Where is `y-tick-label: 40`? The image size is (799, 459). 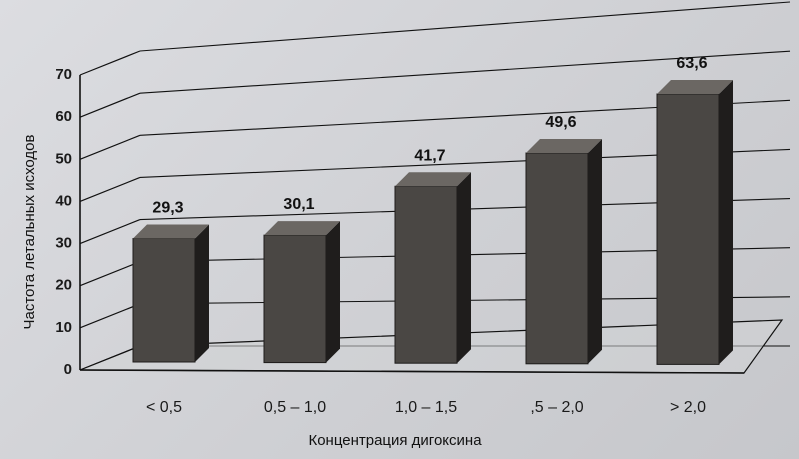 y-tick-label: 40 is located at coordinates (63, 200).